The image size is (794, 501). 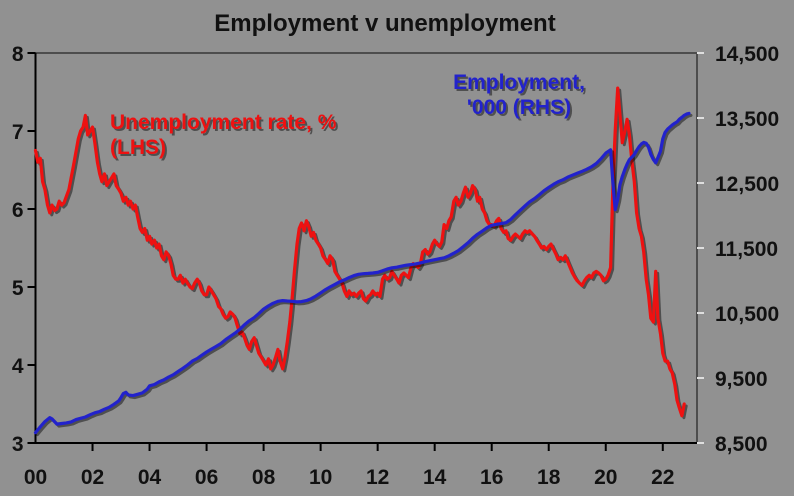 I want to click on left-axis-tick-label: 8, so click(x=18, y=54).